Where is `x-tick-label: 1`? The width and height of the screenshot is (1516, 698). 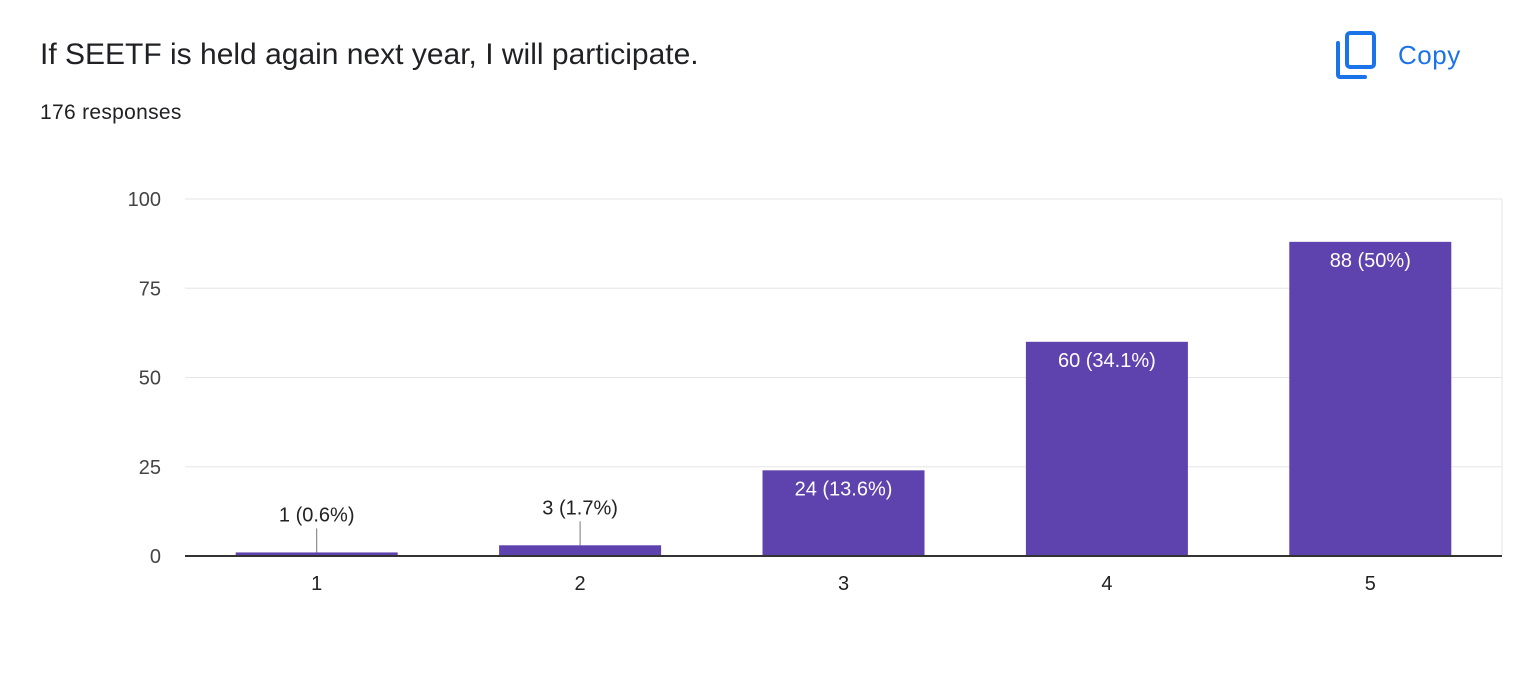
x-tick-label: 1 is located at coordinates (316, 584).